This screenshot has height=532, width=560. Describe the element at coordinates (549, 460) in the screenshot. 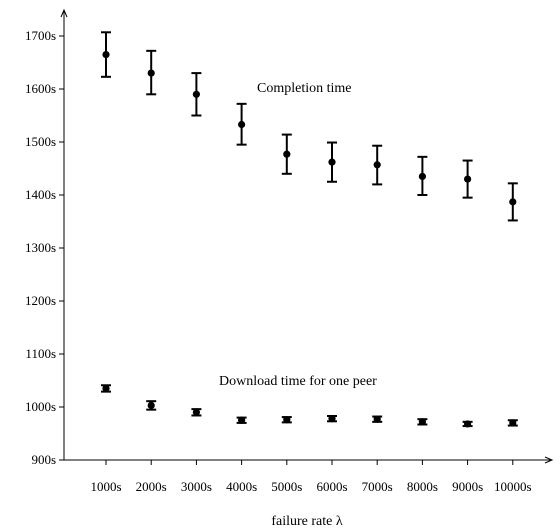

I see `x-axis-arrow` at that location.